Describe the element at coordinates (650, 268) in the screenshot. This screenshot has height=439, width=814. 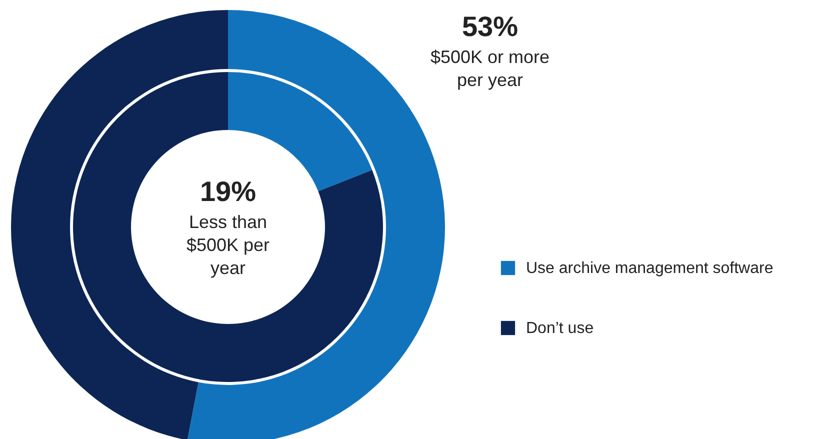
I see `legend-label: Use archive management software` at that location.